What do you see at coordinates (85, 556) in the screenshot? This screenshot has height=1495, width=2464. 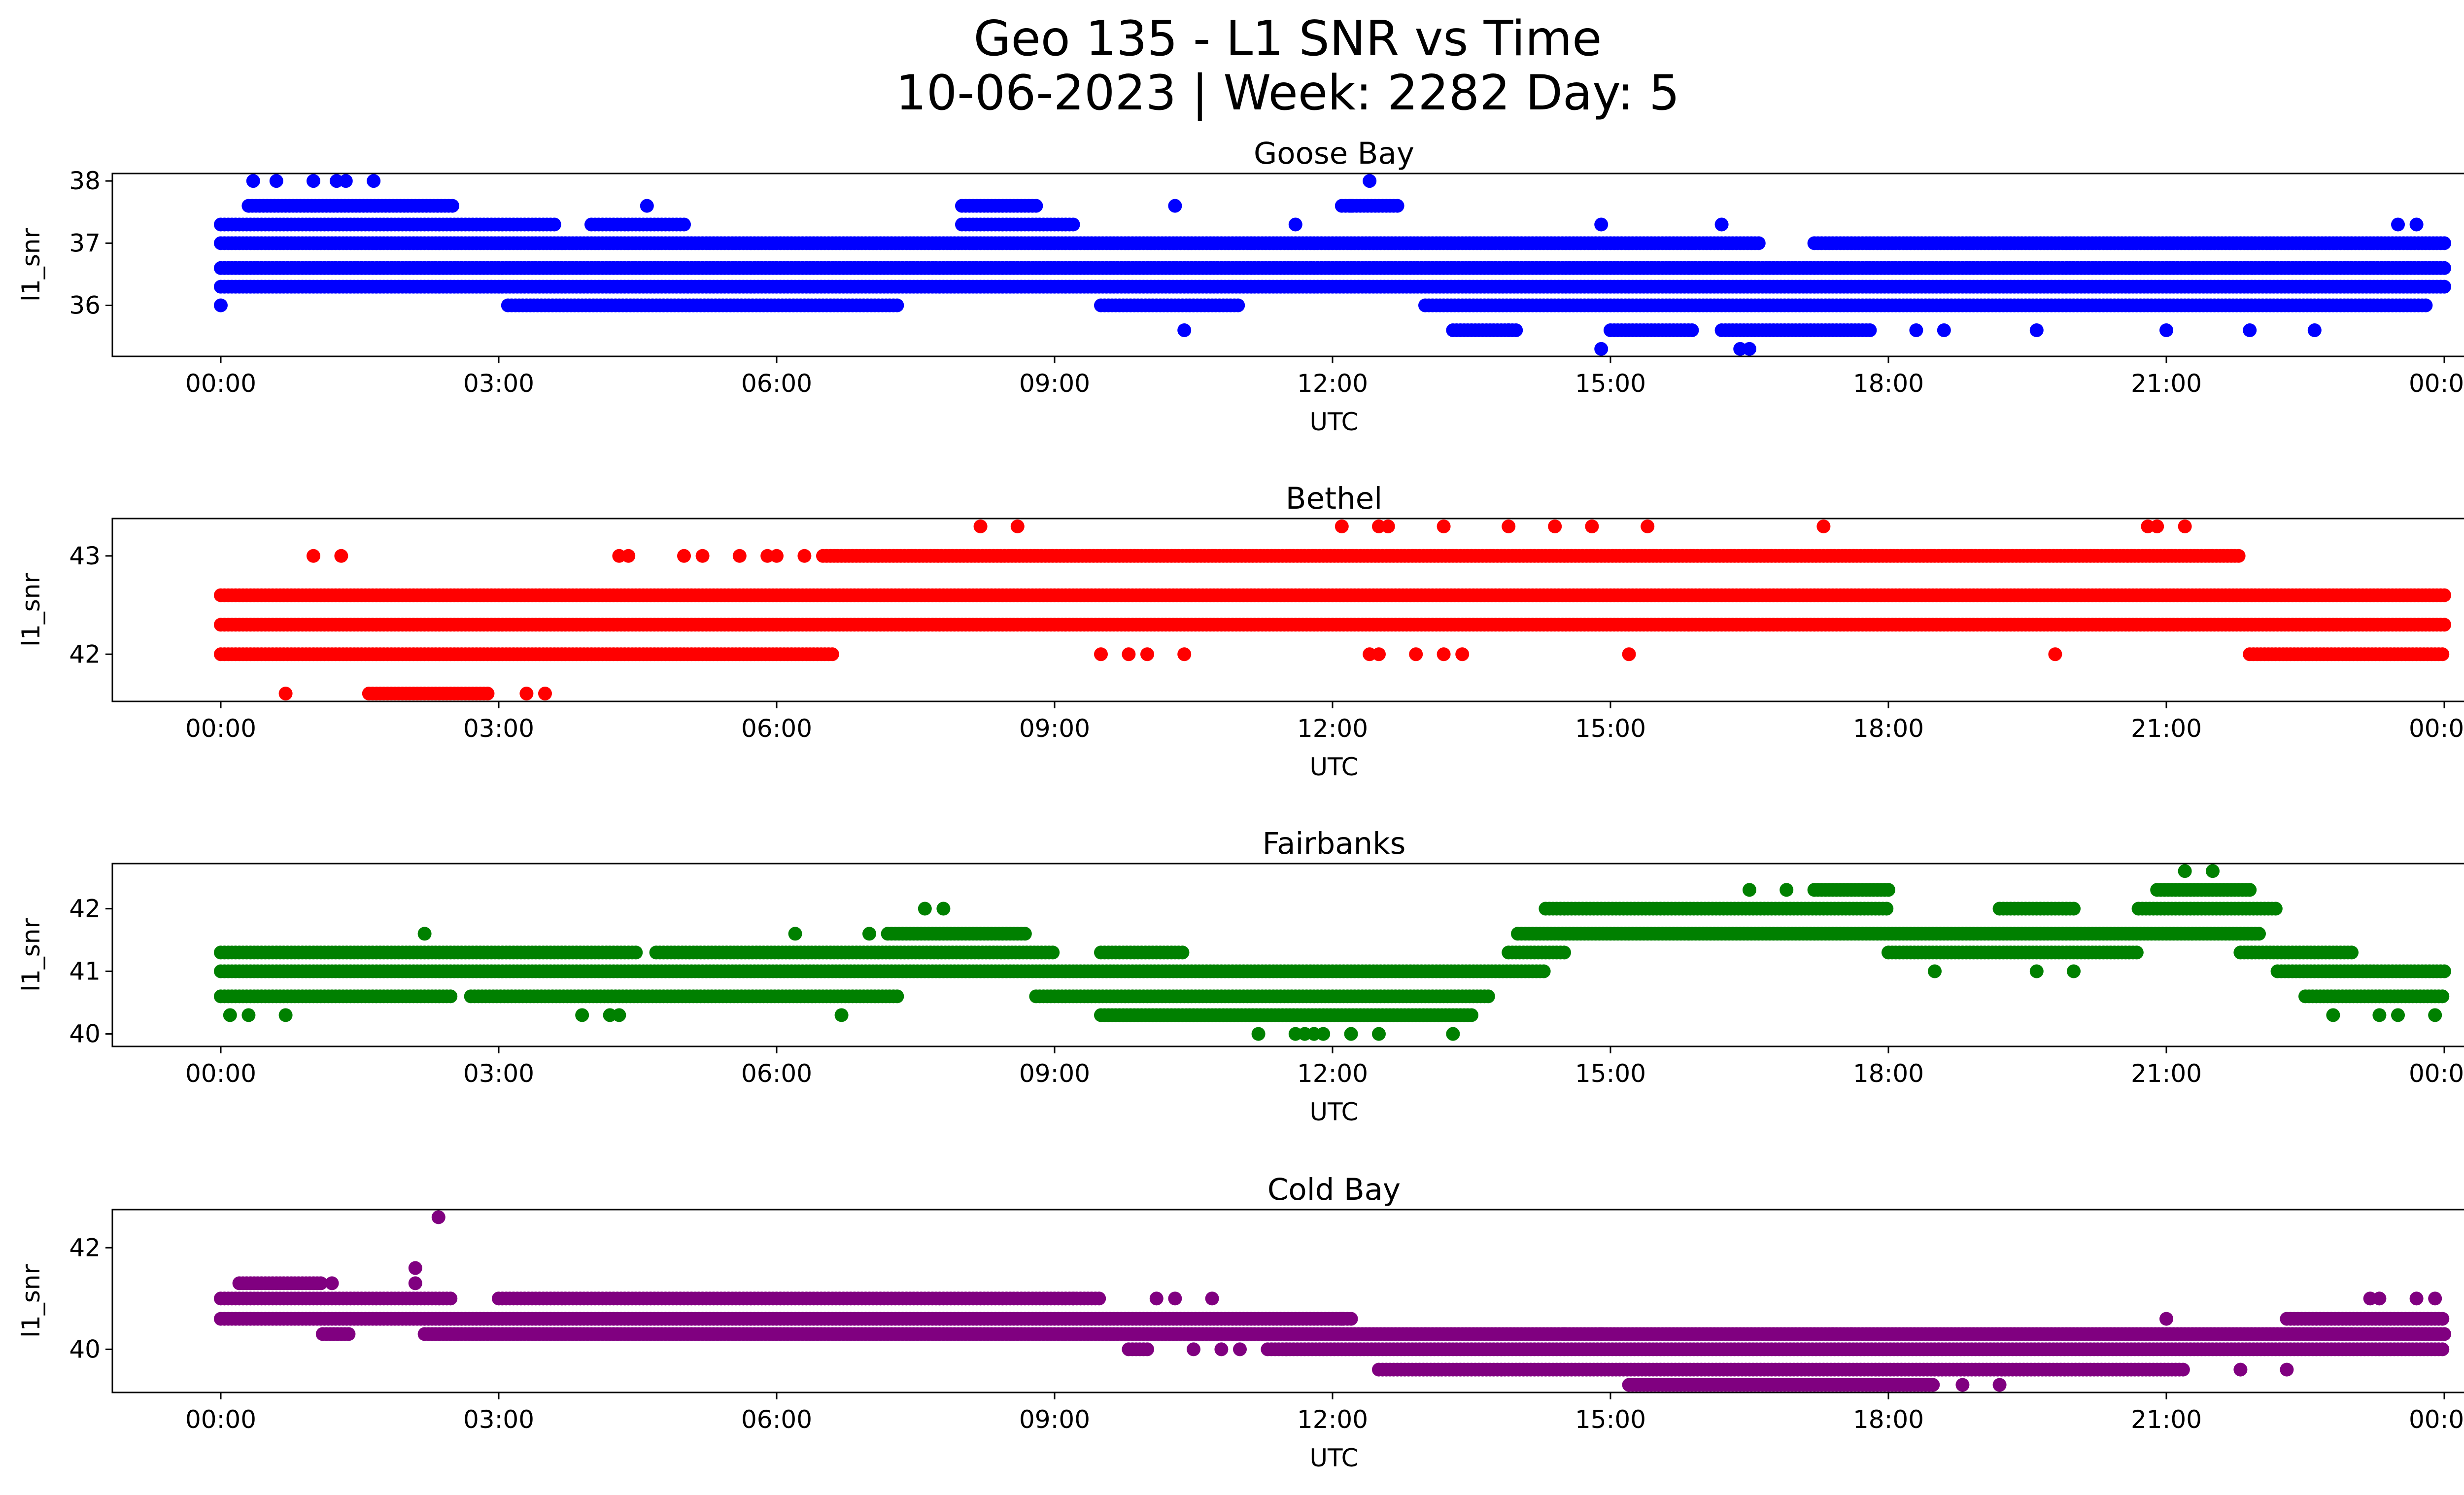 I see `y-tick-label: 43` at bounding box center [85, 556].